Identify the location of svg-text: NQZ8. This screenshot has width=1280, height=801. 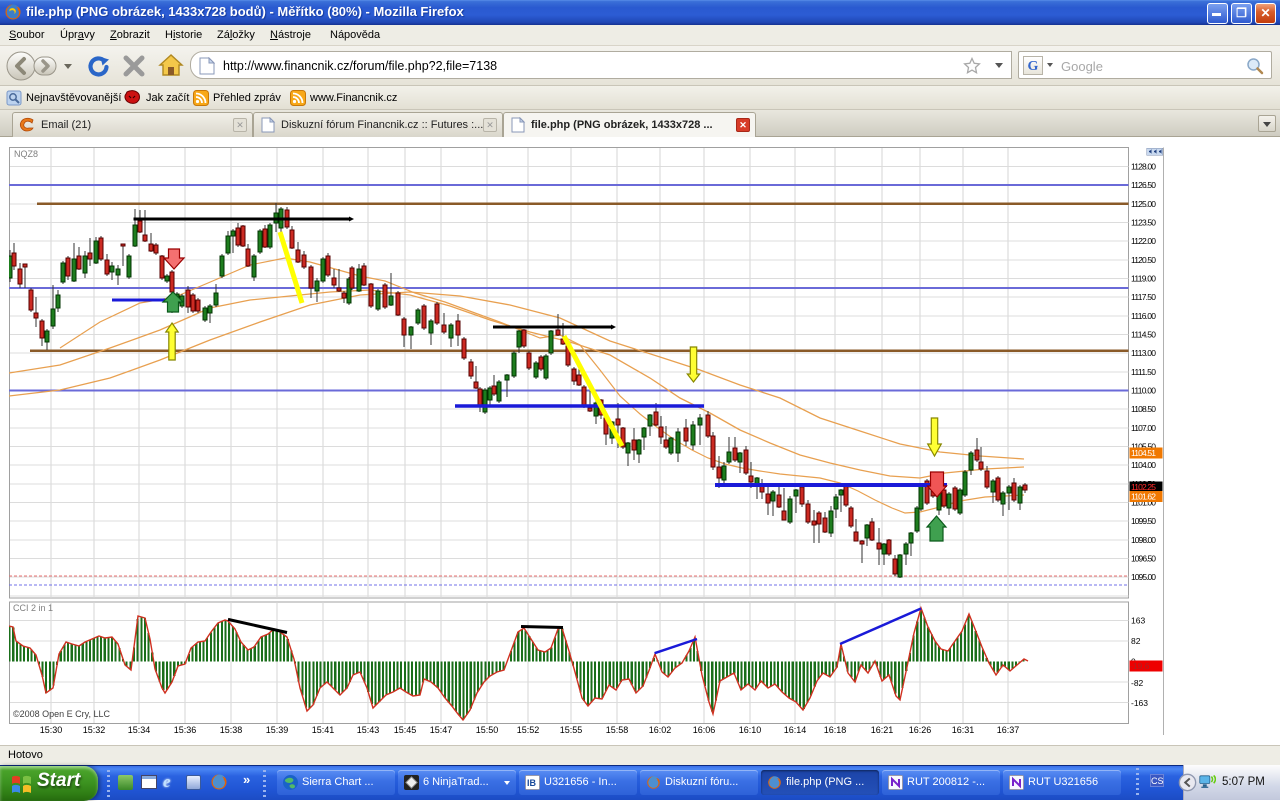
(26, 154).